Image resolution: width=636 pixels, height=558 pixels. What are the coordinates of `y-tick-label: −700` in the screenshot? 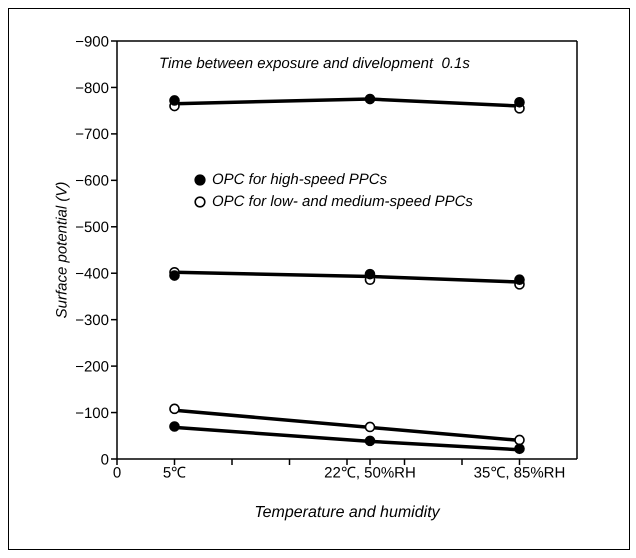 It's located at (92, 135).